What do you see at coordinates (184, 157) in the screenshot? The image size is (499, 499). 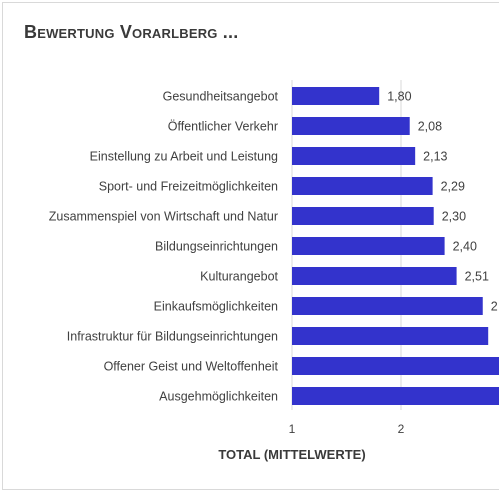 I see `category-label: Einstellung zu Arbeit und Leistung` at bounding box center [184, 157].